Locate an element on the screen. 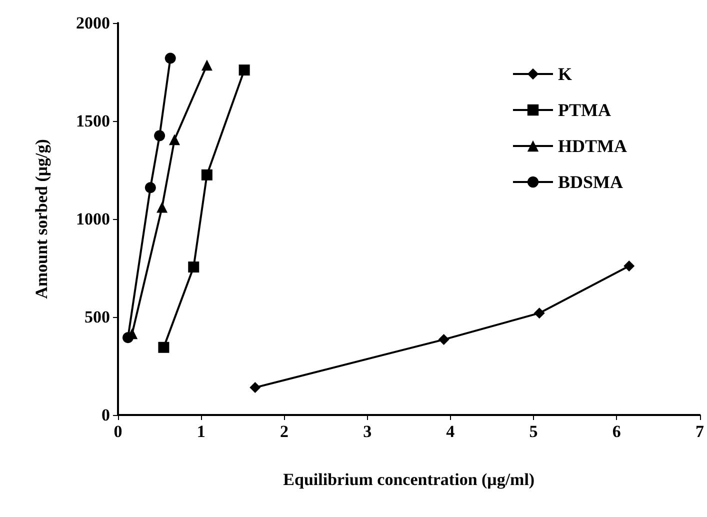  legend-label: BDSMA is located at coordinates (591, 182).